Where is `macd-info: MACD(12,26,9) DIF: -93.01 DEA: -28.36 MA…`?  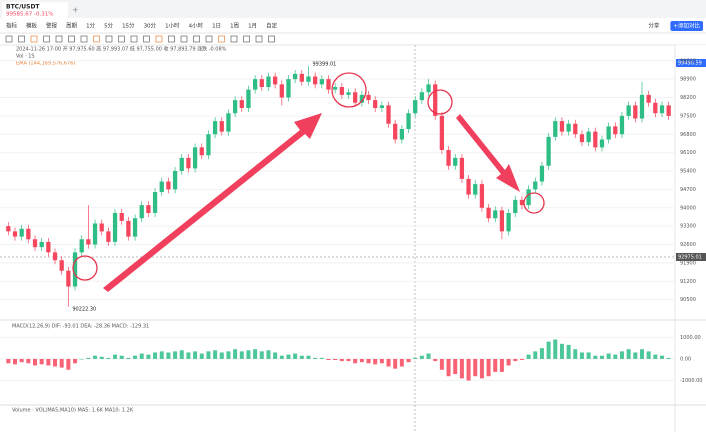
macd-info: MACD(12,26,9) DIF: -93.01 DEA: -28.36 MA… is located at coordinates (80, 327).